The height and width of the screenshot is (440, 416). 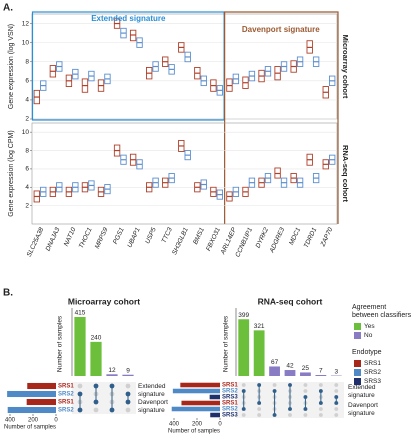 What do you see at coordinates (290, 301) in the screenshot?
I see `chart-title: RNA-seq cohort` at bounding box center [290, 301].